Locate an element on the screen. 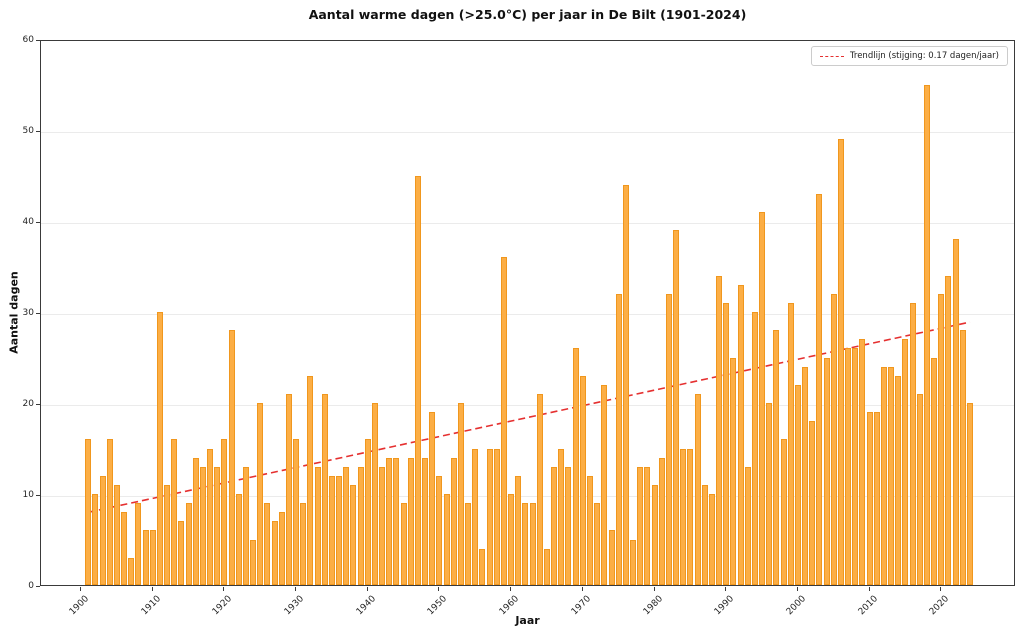 The height and width of the screenshot is (637, 1023). bar-1954 is located at coordinates (468, 544).